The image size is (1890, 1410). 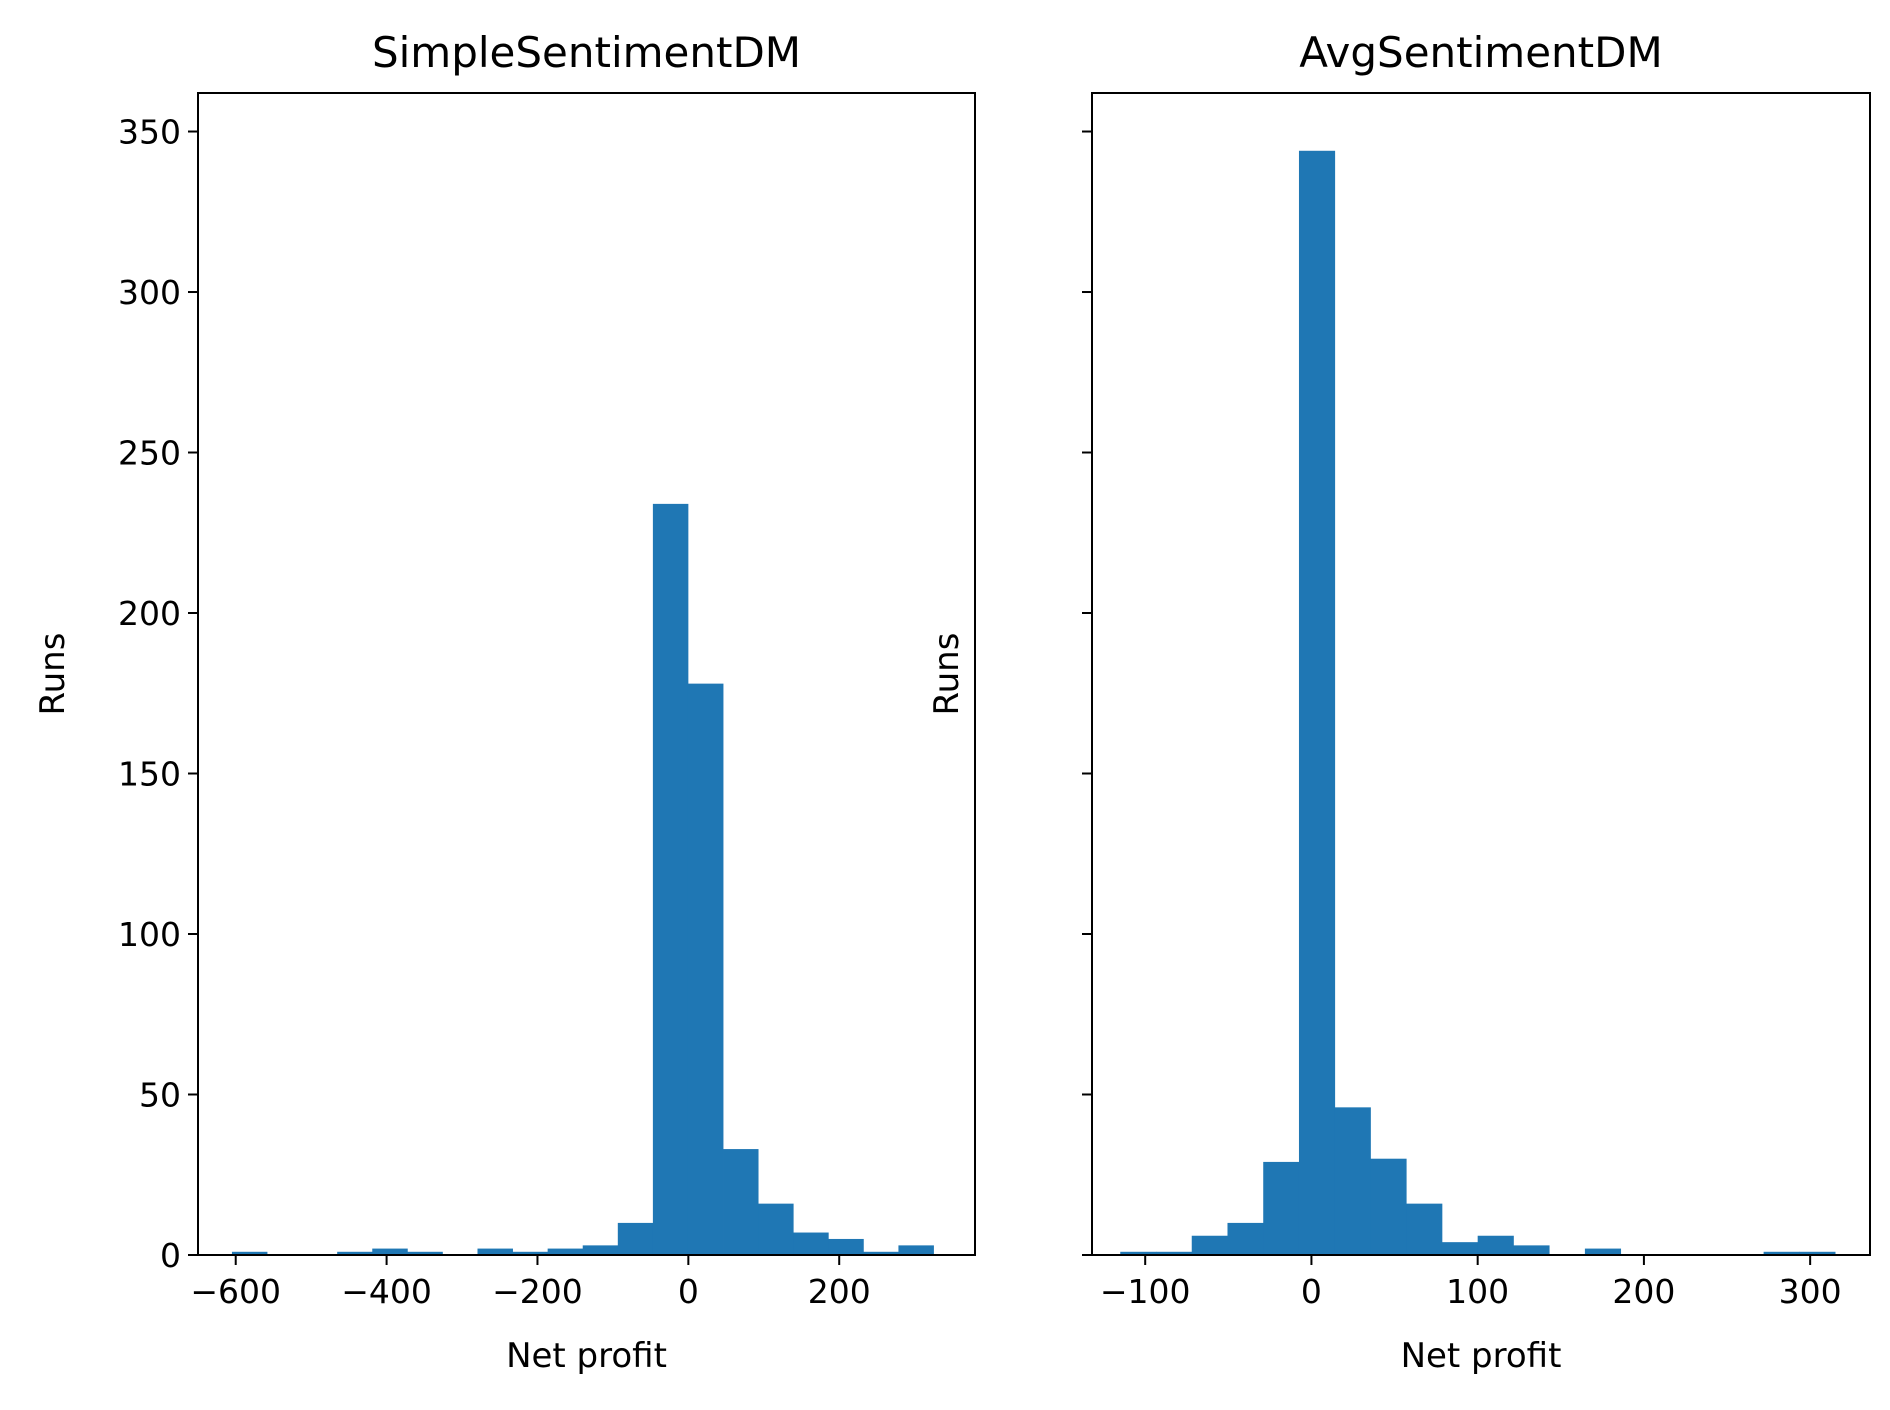 I want to click on y-tick-label: 250, so click(x=149, y=453).